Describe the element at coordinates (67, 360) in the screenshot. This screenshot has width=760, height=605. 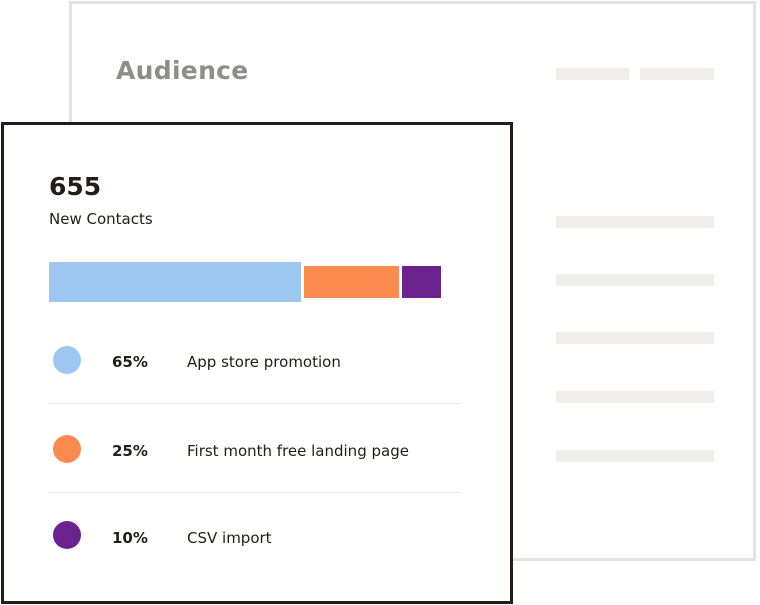
I see `app-store-dot-icon` at that location.